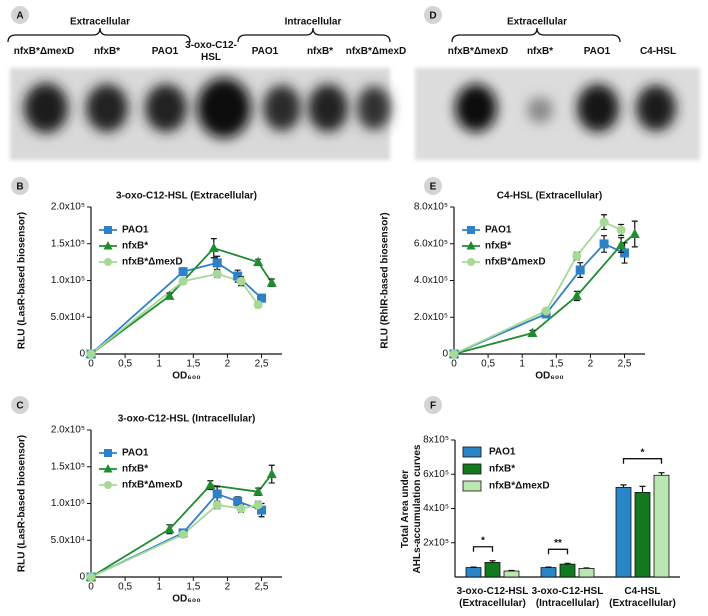 Image resolution: width=708 pixels, height=616 pixels. I want to click on y-tick-label: 6.0x10⁵, so click(431, 243).